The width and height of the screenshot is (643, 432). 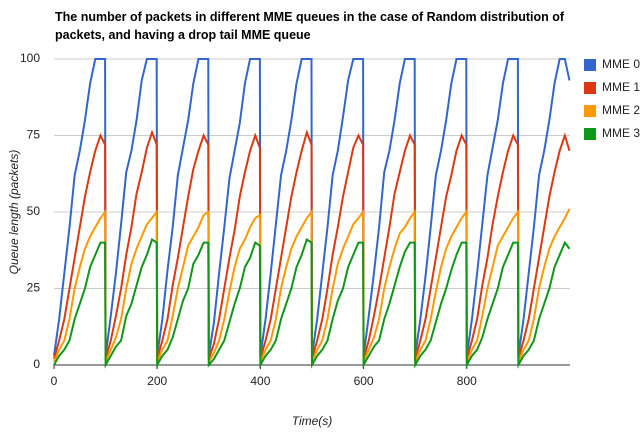 What do you see at coordinates (621, 133) in the screenshot?
I see `legend-label: MME 3` at bounding box center [621, 133].